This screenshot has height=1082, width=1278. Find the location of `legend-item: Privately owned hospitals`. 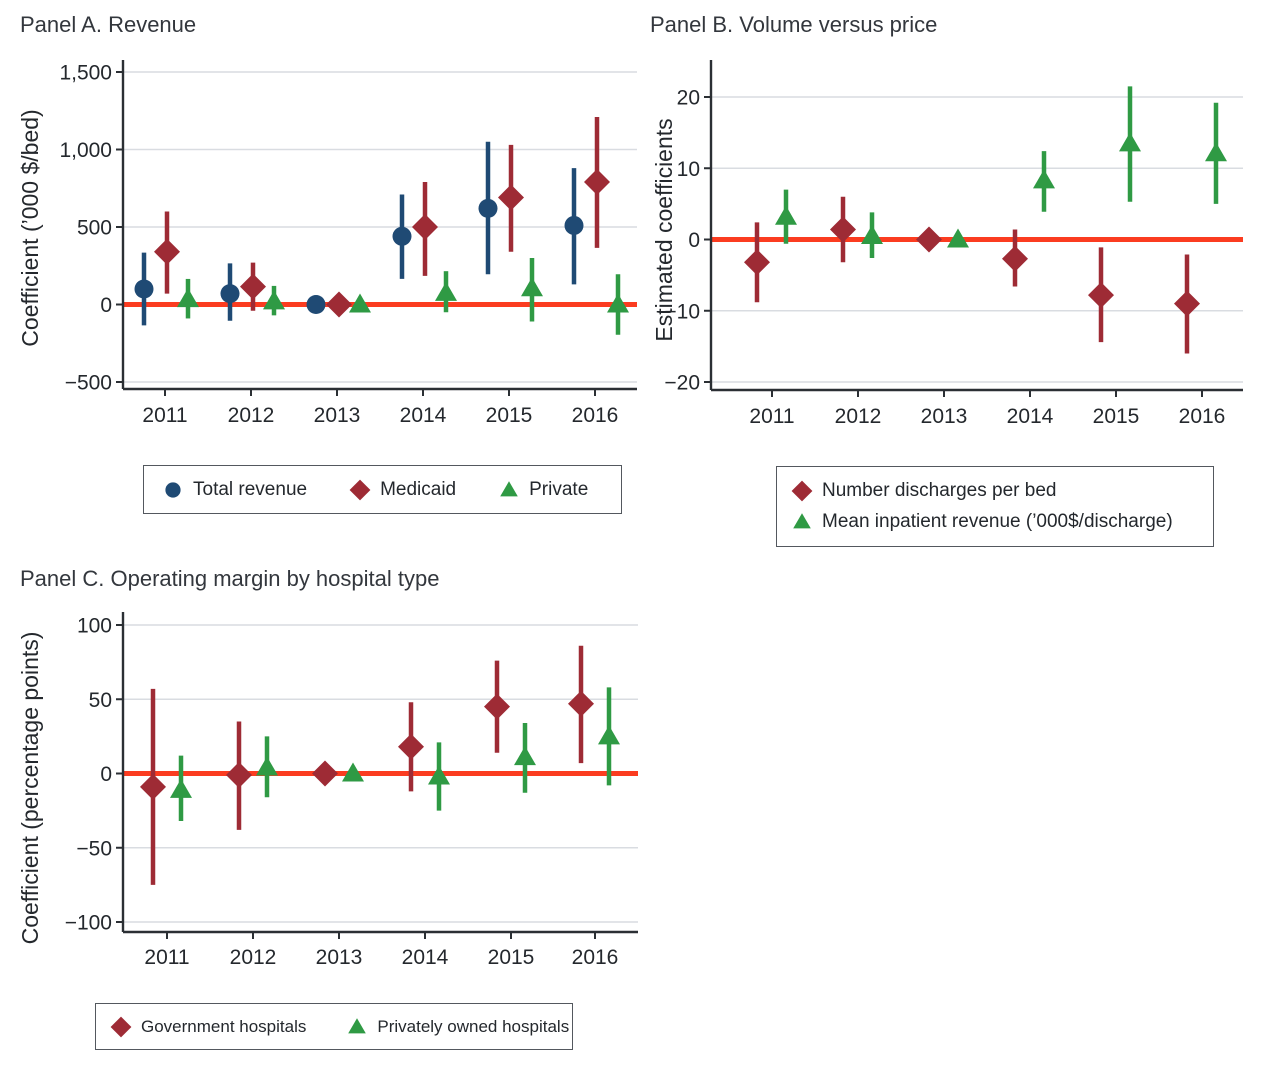

legend-item: Privately owned hospitals is located at coordinates (456, 1027).